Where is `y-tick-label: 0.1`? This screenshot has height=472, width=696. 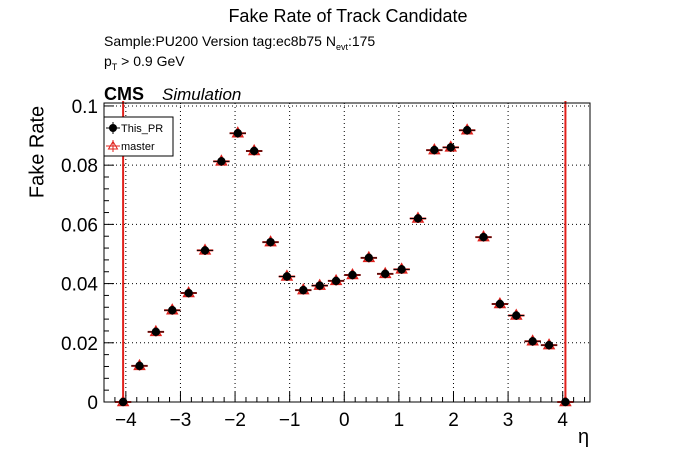
y-tick-label: 0.1 is located at coordinates (85, 107).